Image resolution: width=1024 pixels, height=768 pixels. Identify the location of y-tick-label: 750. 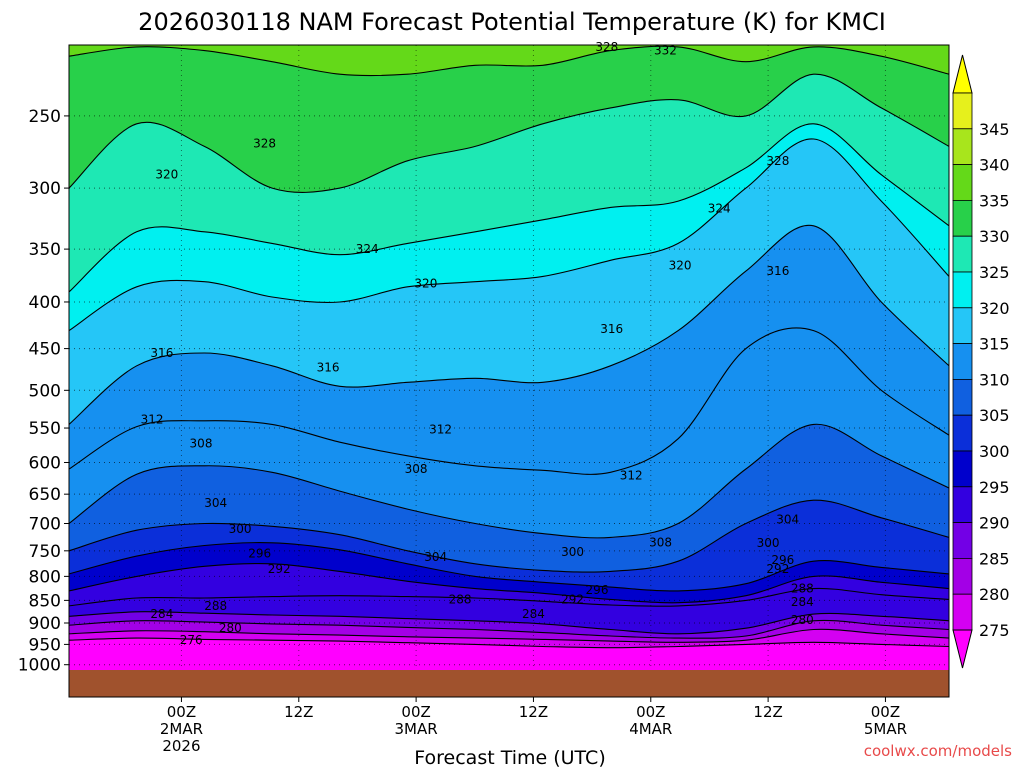
(45, 552).